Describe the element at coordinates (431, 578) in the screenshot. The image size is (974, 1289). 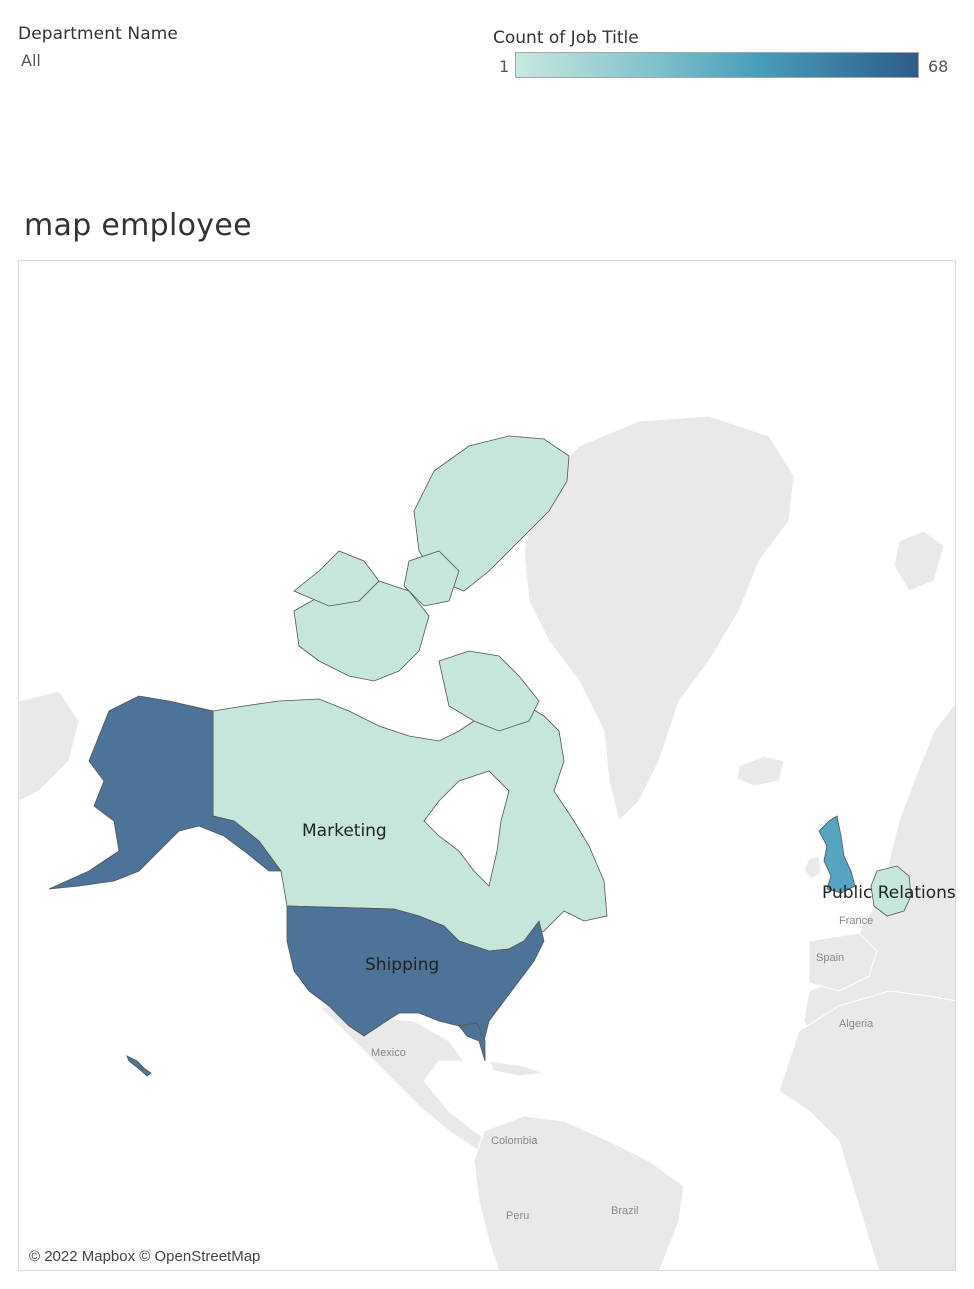
I see `canada-arctic-islands-ne` at that location.